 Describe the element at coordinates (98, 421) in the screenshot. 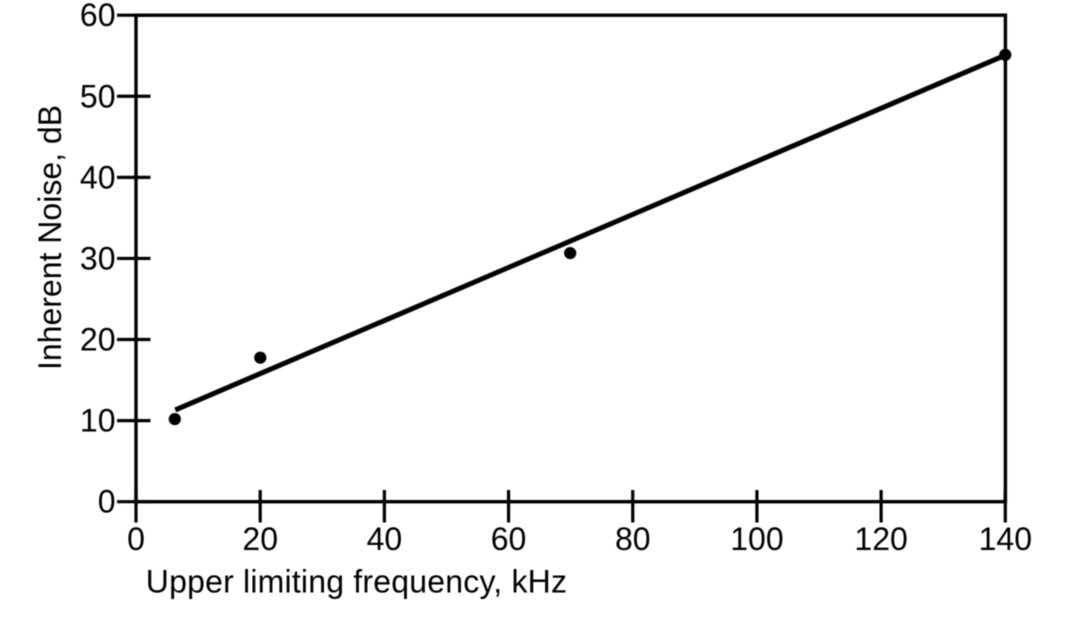

I see `svg-text: 10` at that location.